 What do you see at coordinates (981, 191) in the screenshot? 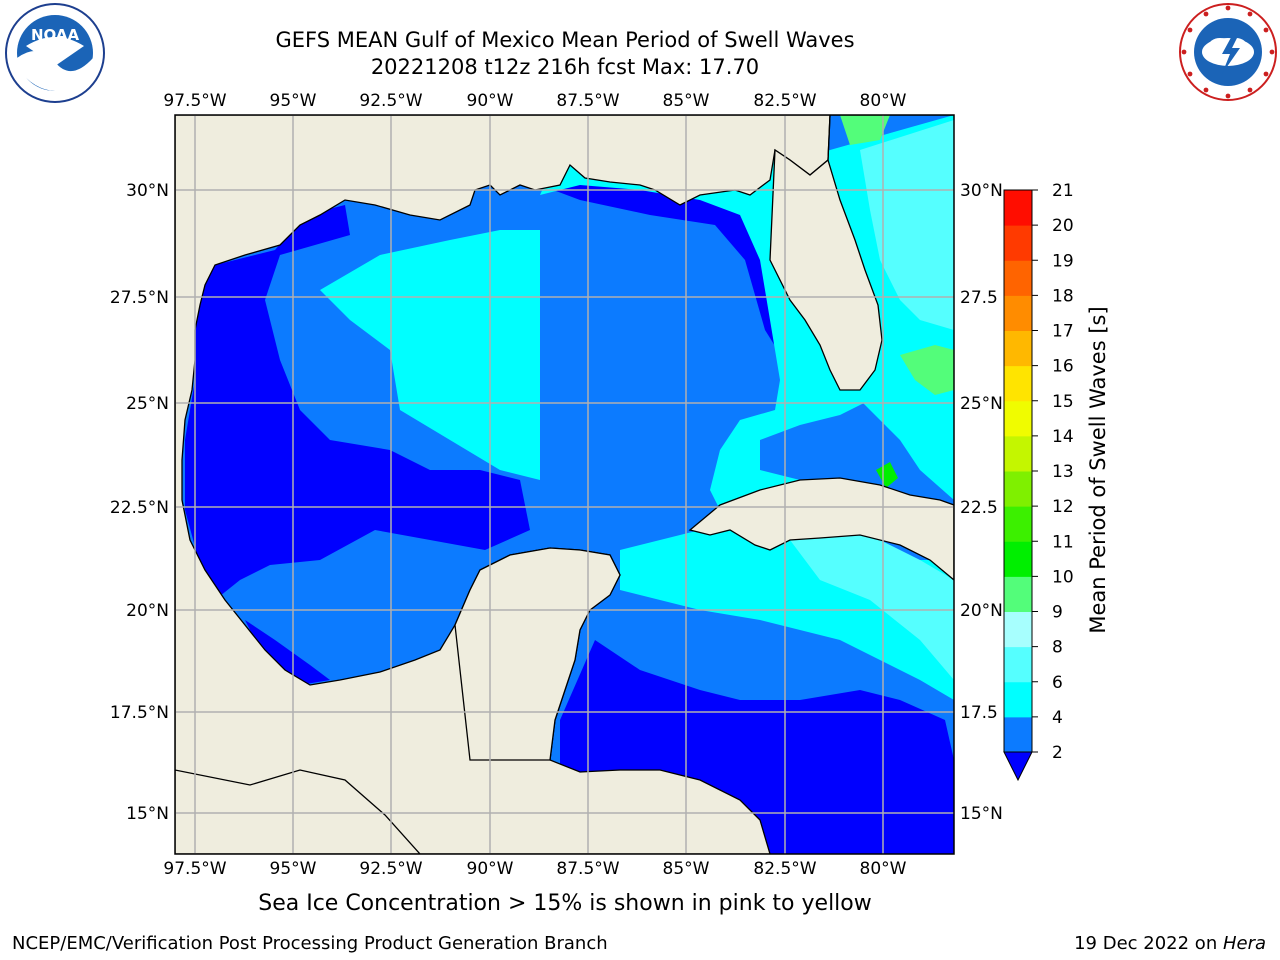
I see `lat-tick-right: 30°N` at bounding box center [981, 191].